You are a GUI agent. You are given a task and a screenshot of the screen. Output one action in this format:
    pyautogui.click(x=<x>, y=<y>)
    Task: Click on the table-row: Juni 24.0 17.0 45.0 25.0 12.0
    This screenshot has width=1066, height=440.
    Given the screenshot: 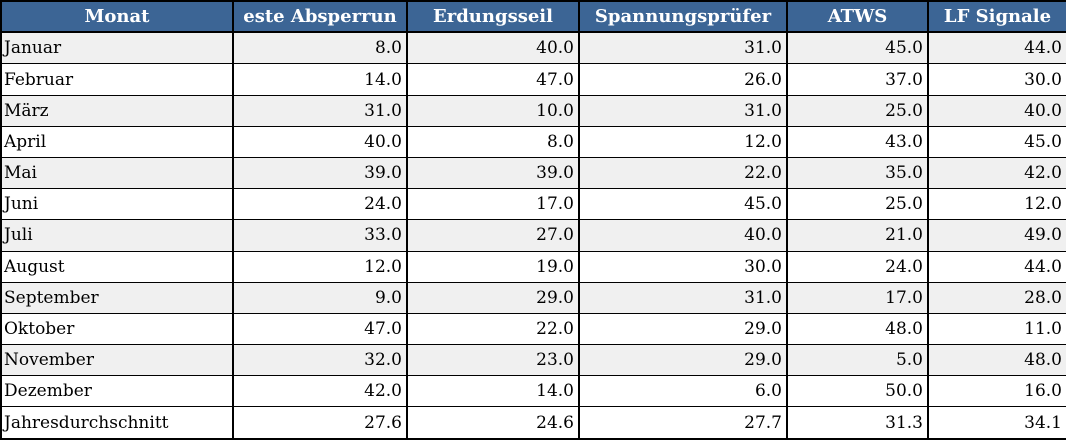 What is the action you would take?
    pyautogui.click(x=533, y=204)
    